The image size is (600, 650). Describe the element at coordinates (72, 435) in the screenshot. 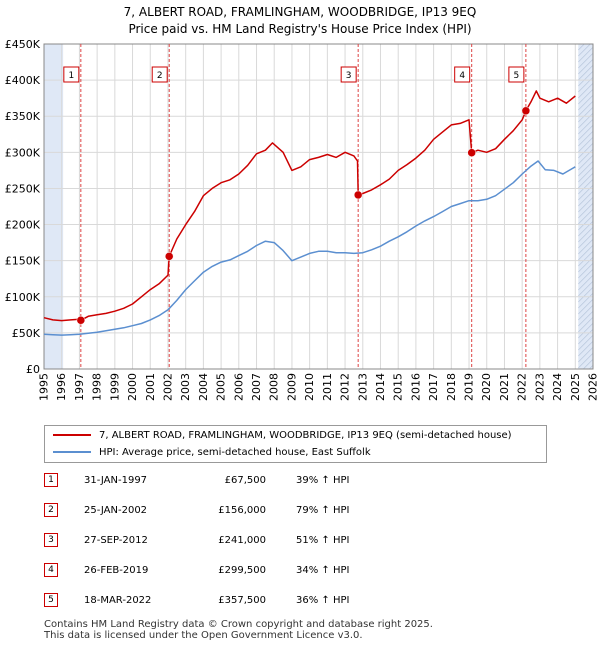

I see `legend-swatch-property` at that location.